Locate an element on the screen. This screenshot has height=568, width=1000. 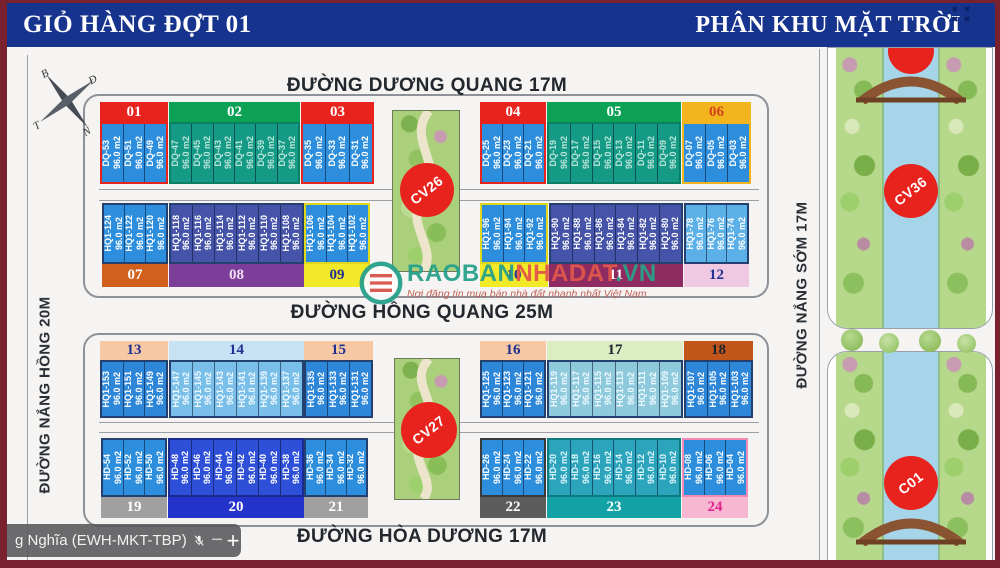
plot-DQ-07: DQ-07 96.0 m2 is located at coordinates (694, 153).